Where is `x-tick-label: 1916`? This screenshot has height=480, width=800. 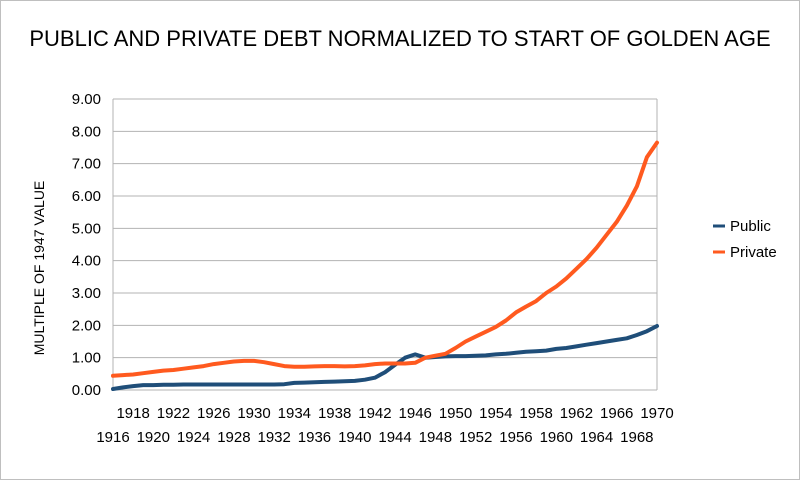 x-tick-label: 1916 is located at coordinates (112, 437).